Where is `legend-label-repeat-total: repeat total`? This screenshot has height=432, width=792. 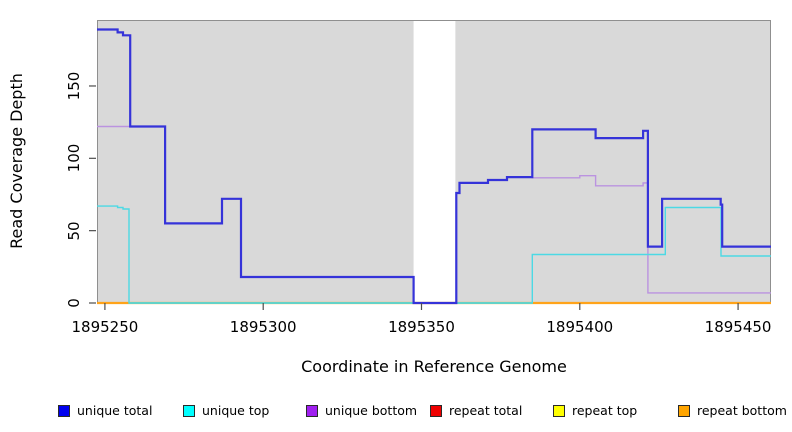 legend-label-repeat-total: repeat total is located at coordinates (486, 410).